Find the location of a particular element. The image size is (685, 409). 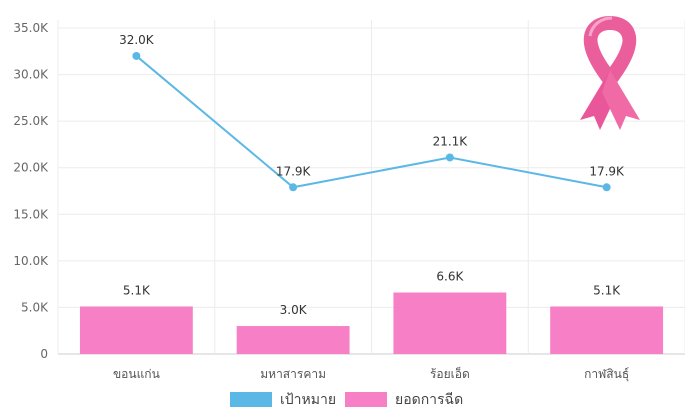

x-tick-label: กาฬสินธุ์ is located at coordinates (606, 374).